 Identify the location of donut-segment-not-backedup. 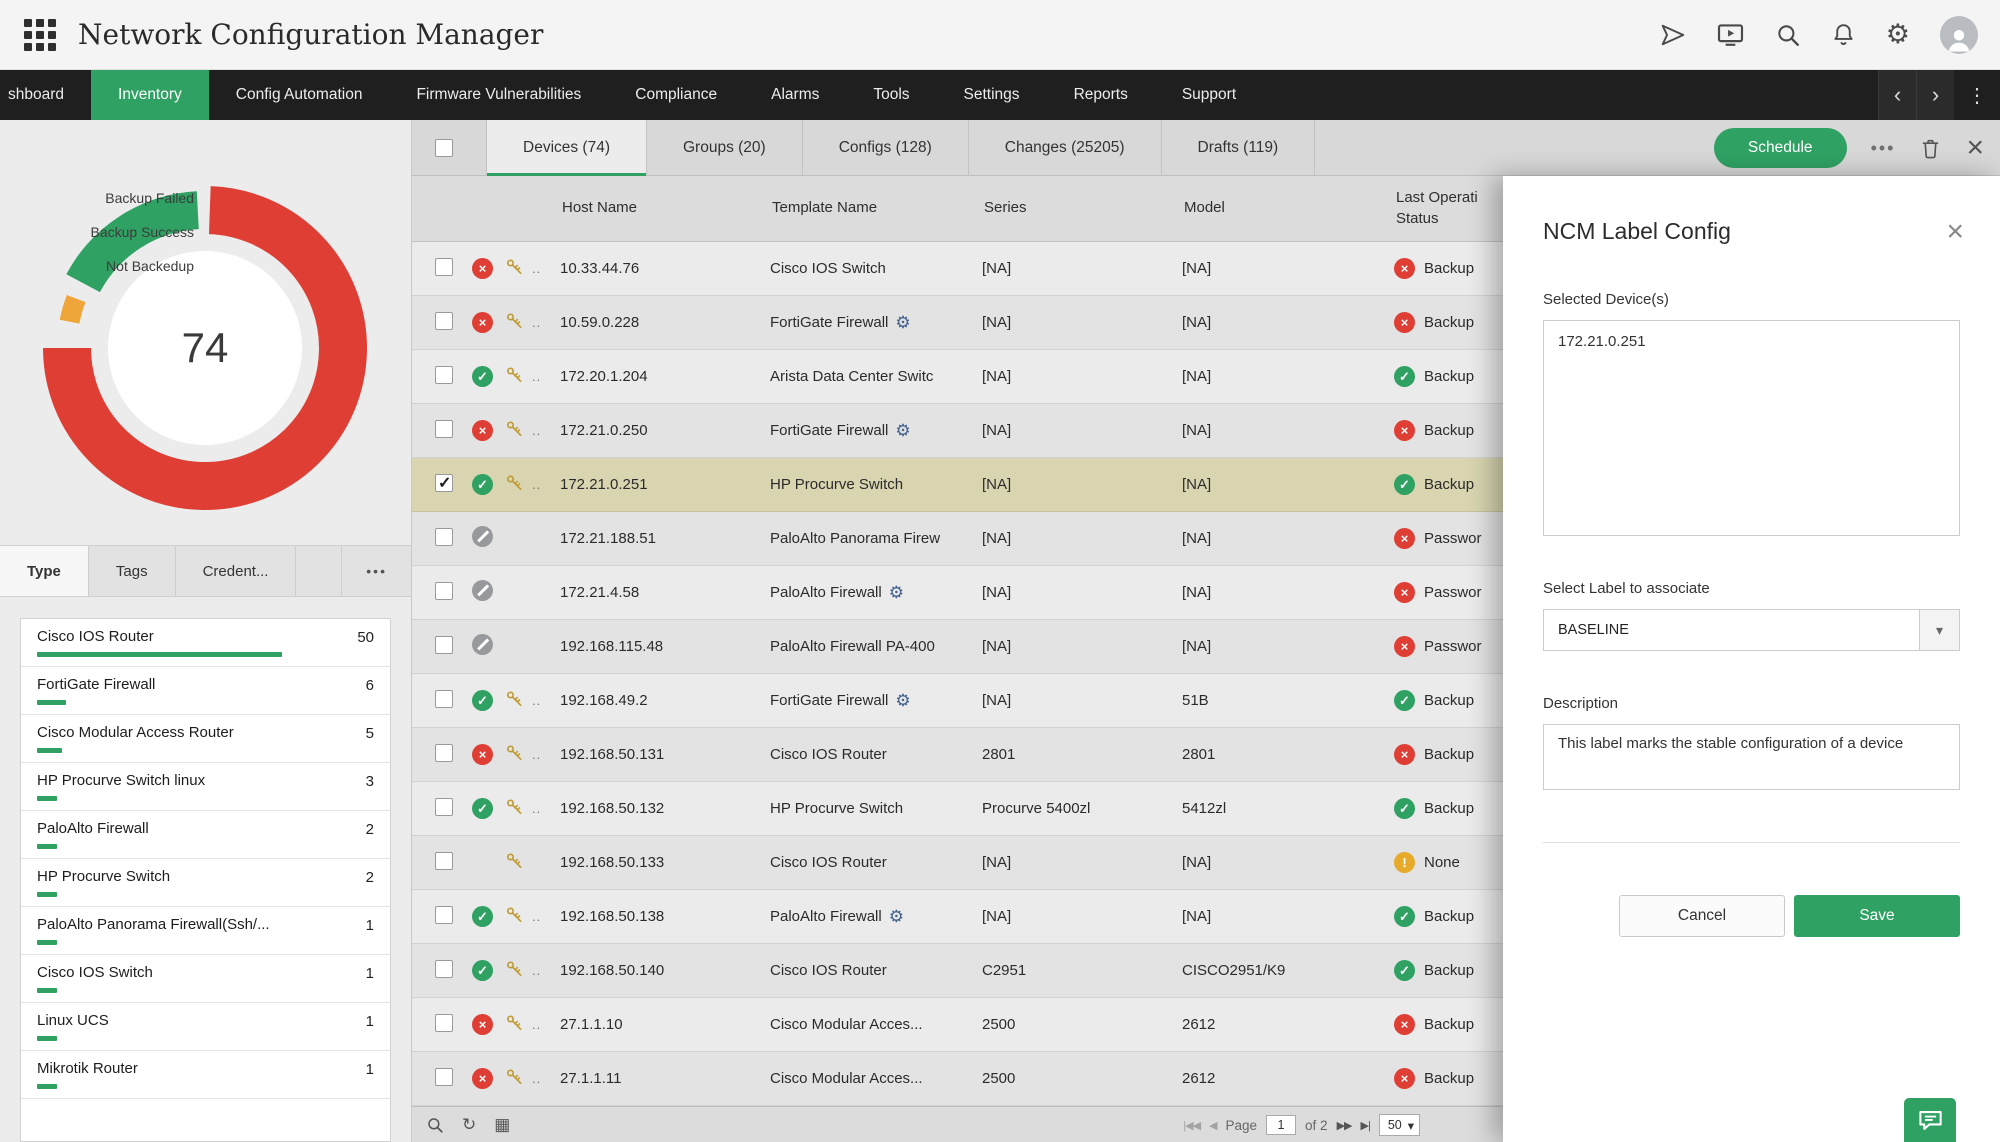
(72, 309).